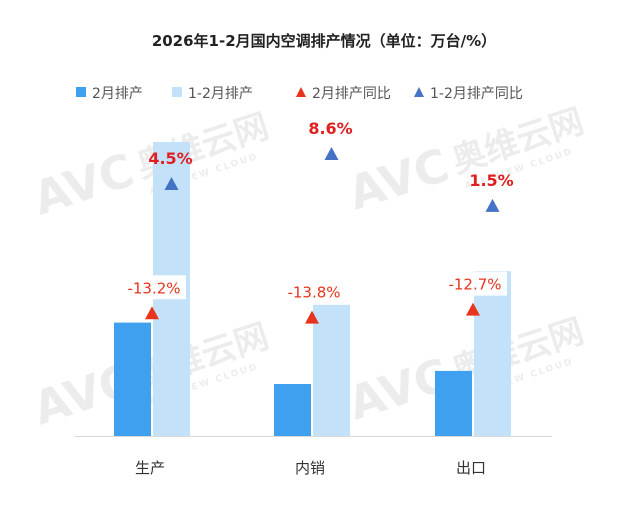 This screenshot has width=625, height=508. What do you see at coordinates (324, 41) in the screenshot?
I see `chart-title: 2026年1-2月国内空调排产情况（单位：万台/%）` at bounding box center [324, 41].